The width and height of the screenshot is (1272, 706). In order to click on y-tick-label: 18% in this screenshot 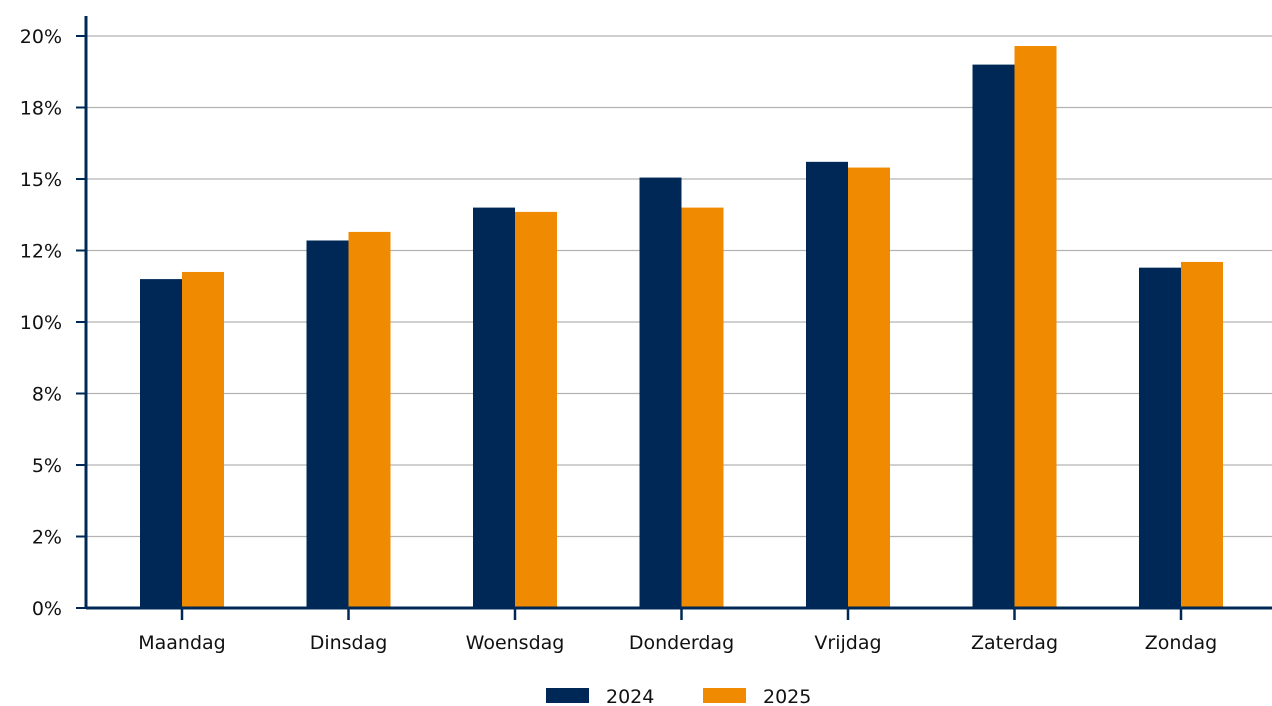, I will do `click(41, 109)`.